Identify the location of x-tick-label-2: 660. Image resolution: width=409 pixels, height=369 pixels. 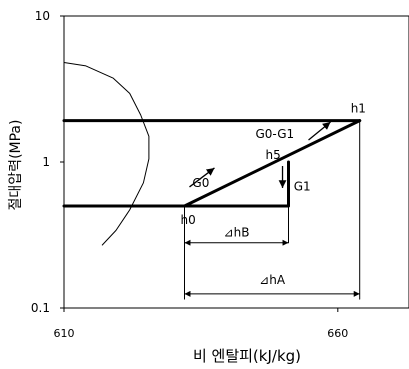
(337, 333).